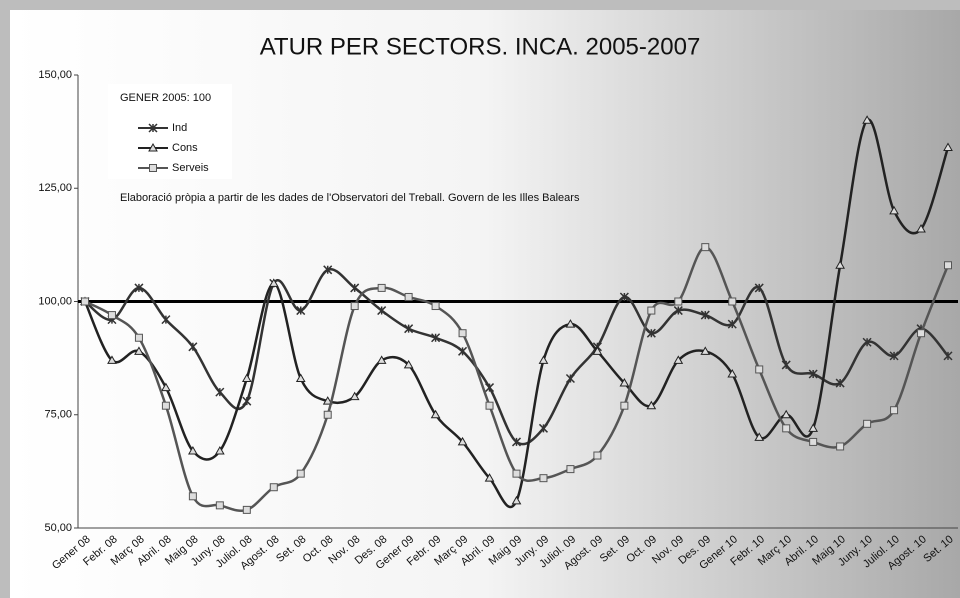 The image size is (960, 598). I want to click on y-tick-label: 100,00, so click(55, 301).